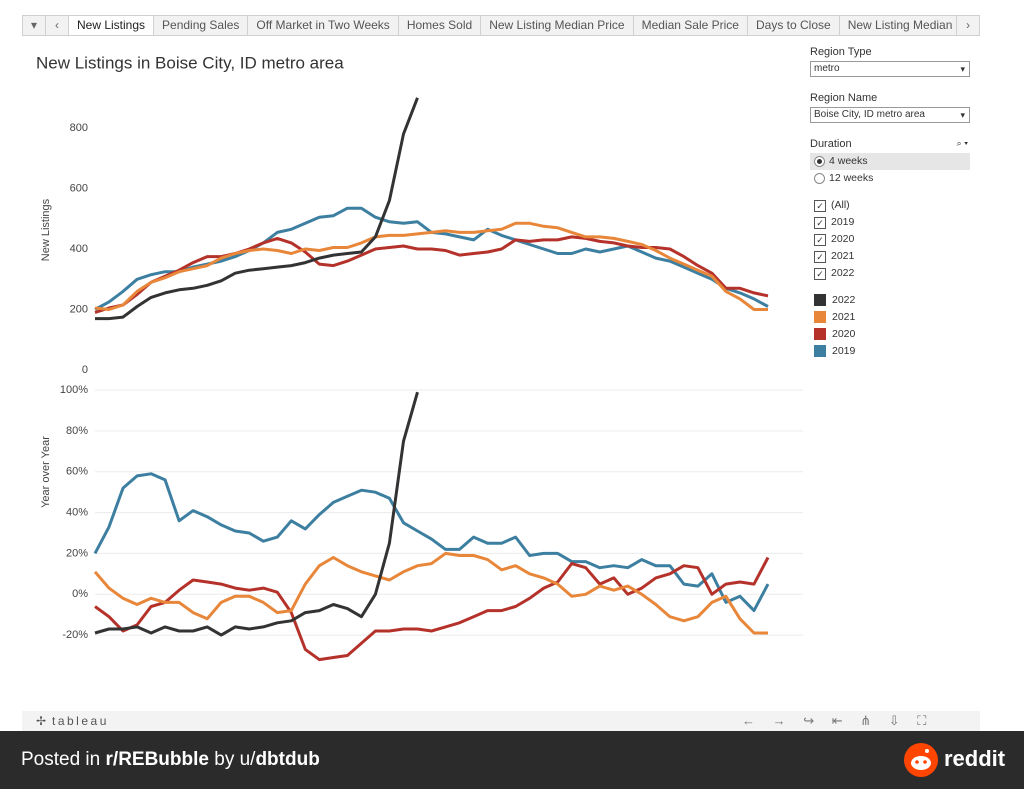 This screenshot has width=1024, height=789. What do you see at coordinates (967, 25) in the screenshot?
I see `tab-next: ›` at bounding box center [967, 25].